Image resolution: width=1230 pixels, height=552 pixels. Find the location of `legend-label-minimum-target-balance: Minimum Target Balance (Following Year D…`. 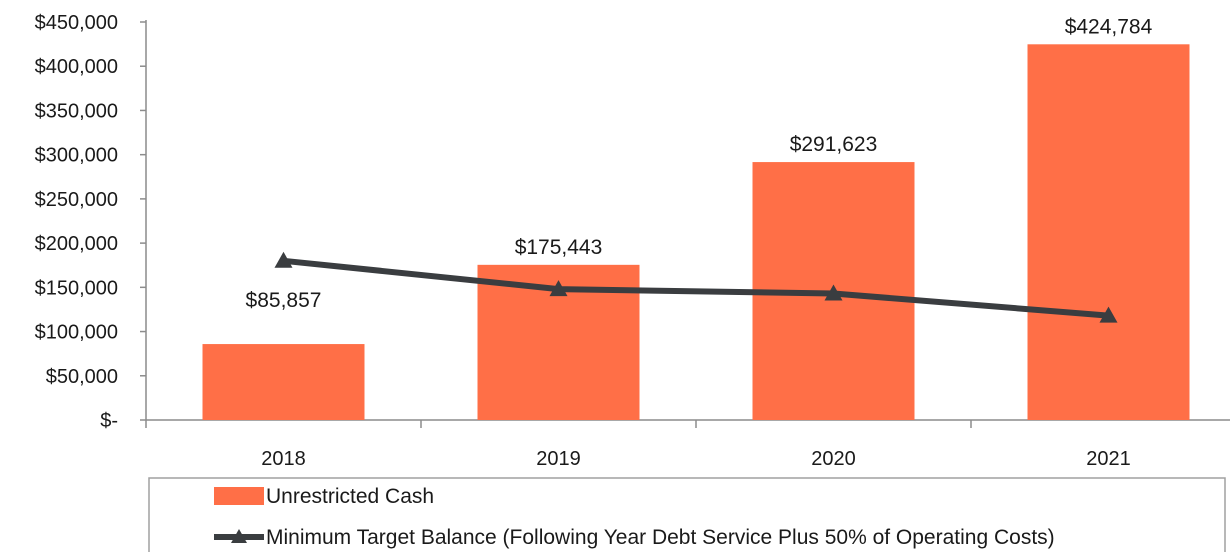

legend-label-minimum-target-balance: Minimum Target Balance (Following Year D… is located at coordinates (660, 537).